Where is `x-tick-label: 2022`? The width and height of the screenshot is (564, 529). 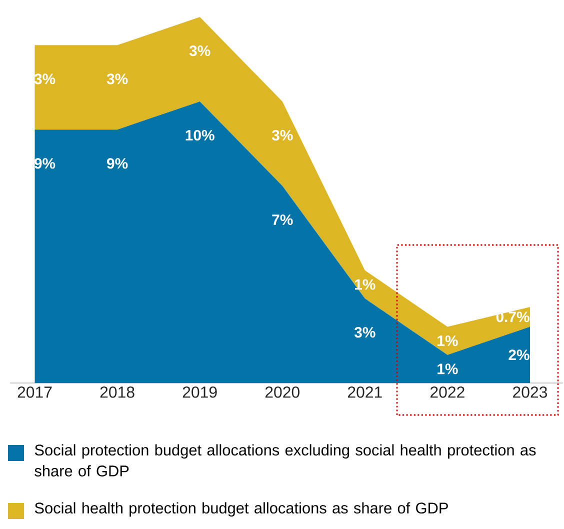 x-tick-label: 2022 is located at coordinates (447, 392).